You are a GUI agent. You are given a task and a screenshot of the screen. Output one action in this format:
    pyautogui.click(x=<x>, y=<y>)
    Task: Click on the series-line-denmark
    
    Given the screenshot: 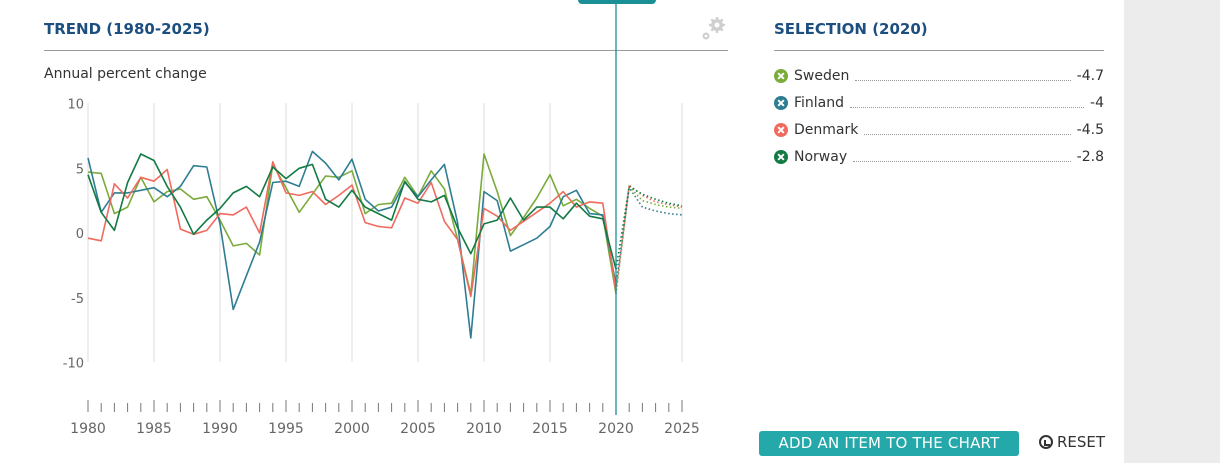 What is the action you would take?
    pyautogui.click(x=352, y=229)
    